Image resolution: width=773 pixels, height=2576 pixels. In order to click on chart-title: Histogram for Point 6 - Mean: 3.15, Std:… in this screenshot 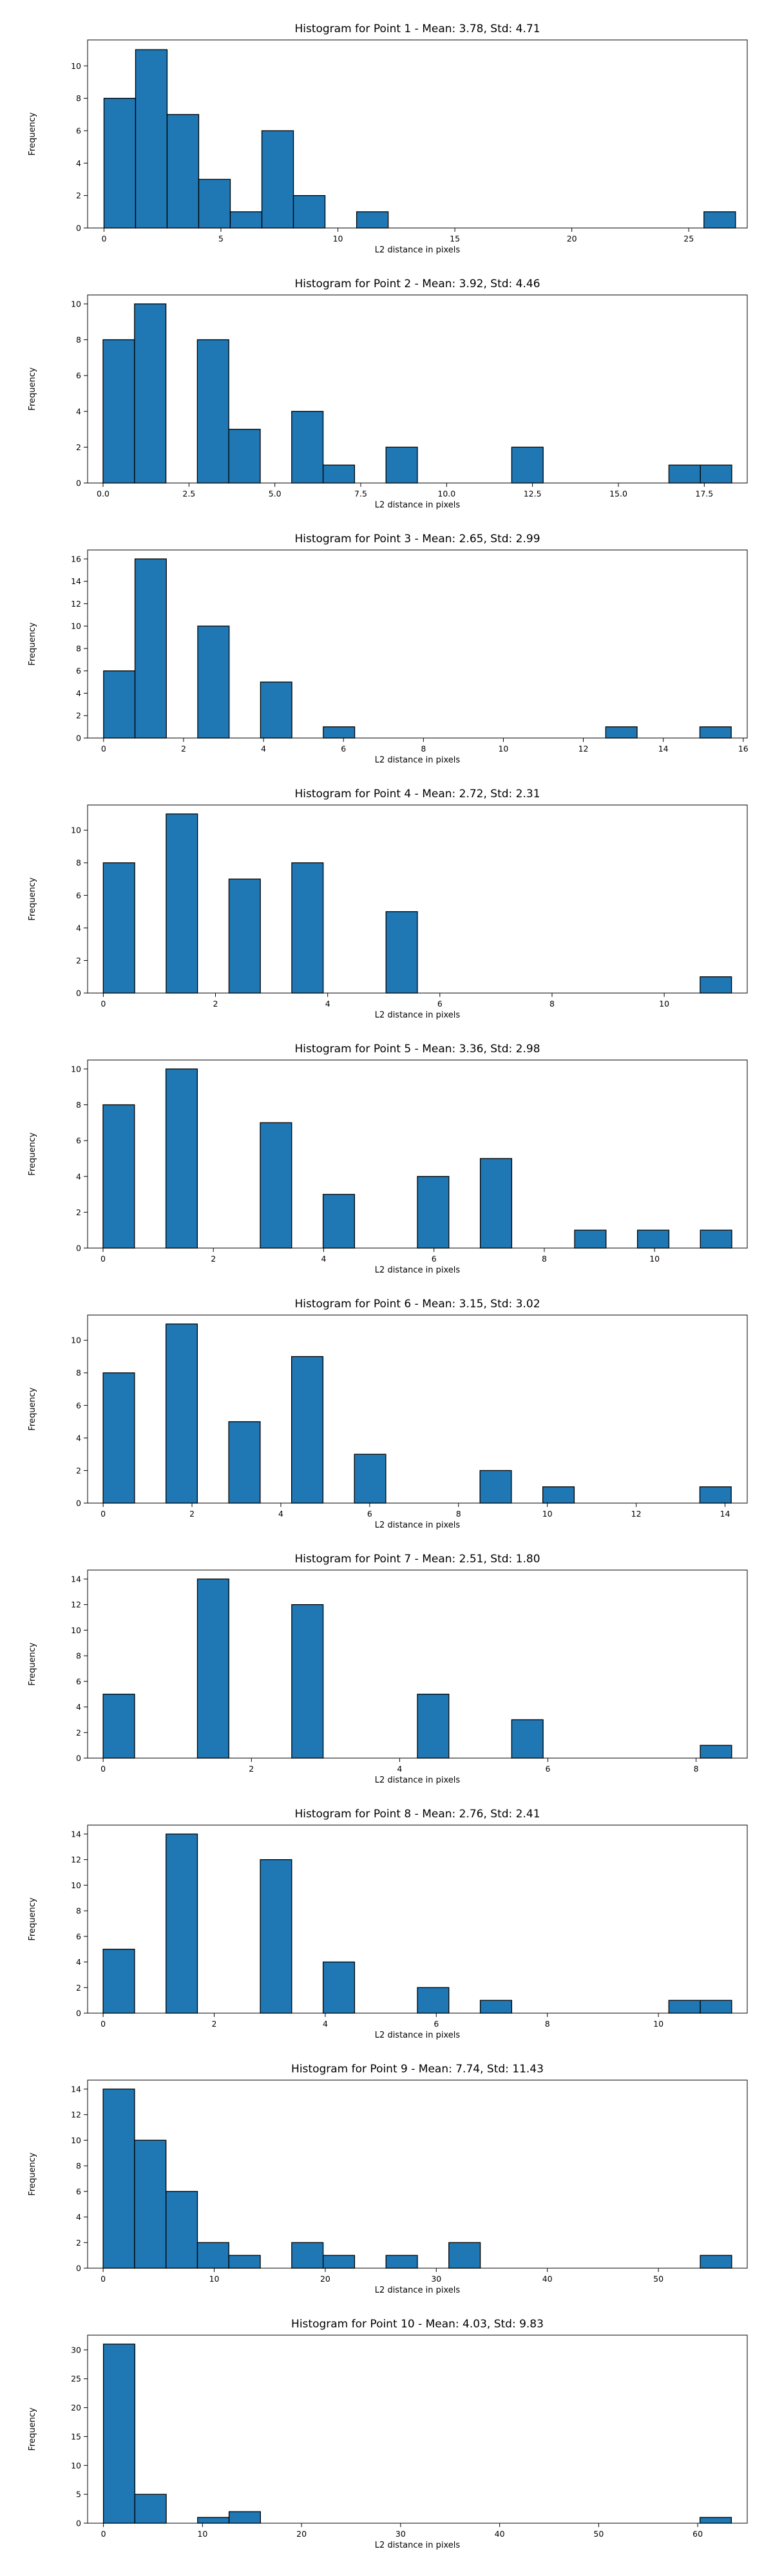, I will do `click(417, 1304)`.